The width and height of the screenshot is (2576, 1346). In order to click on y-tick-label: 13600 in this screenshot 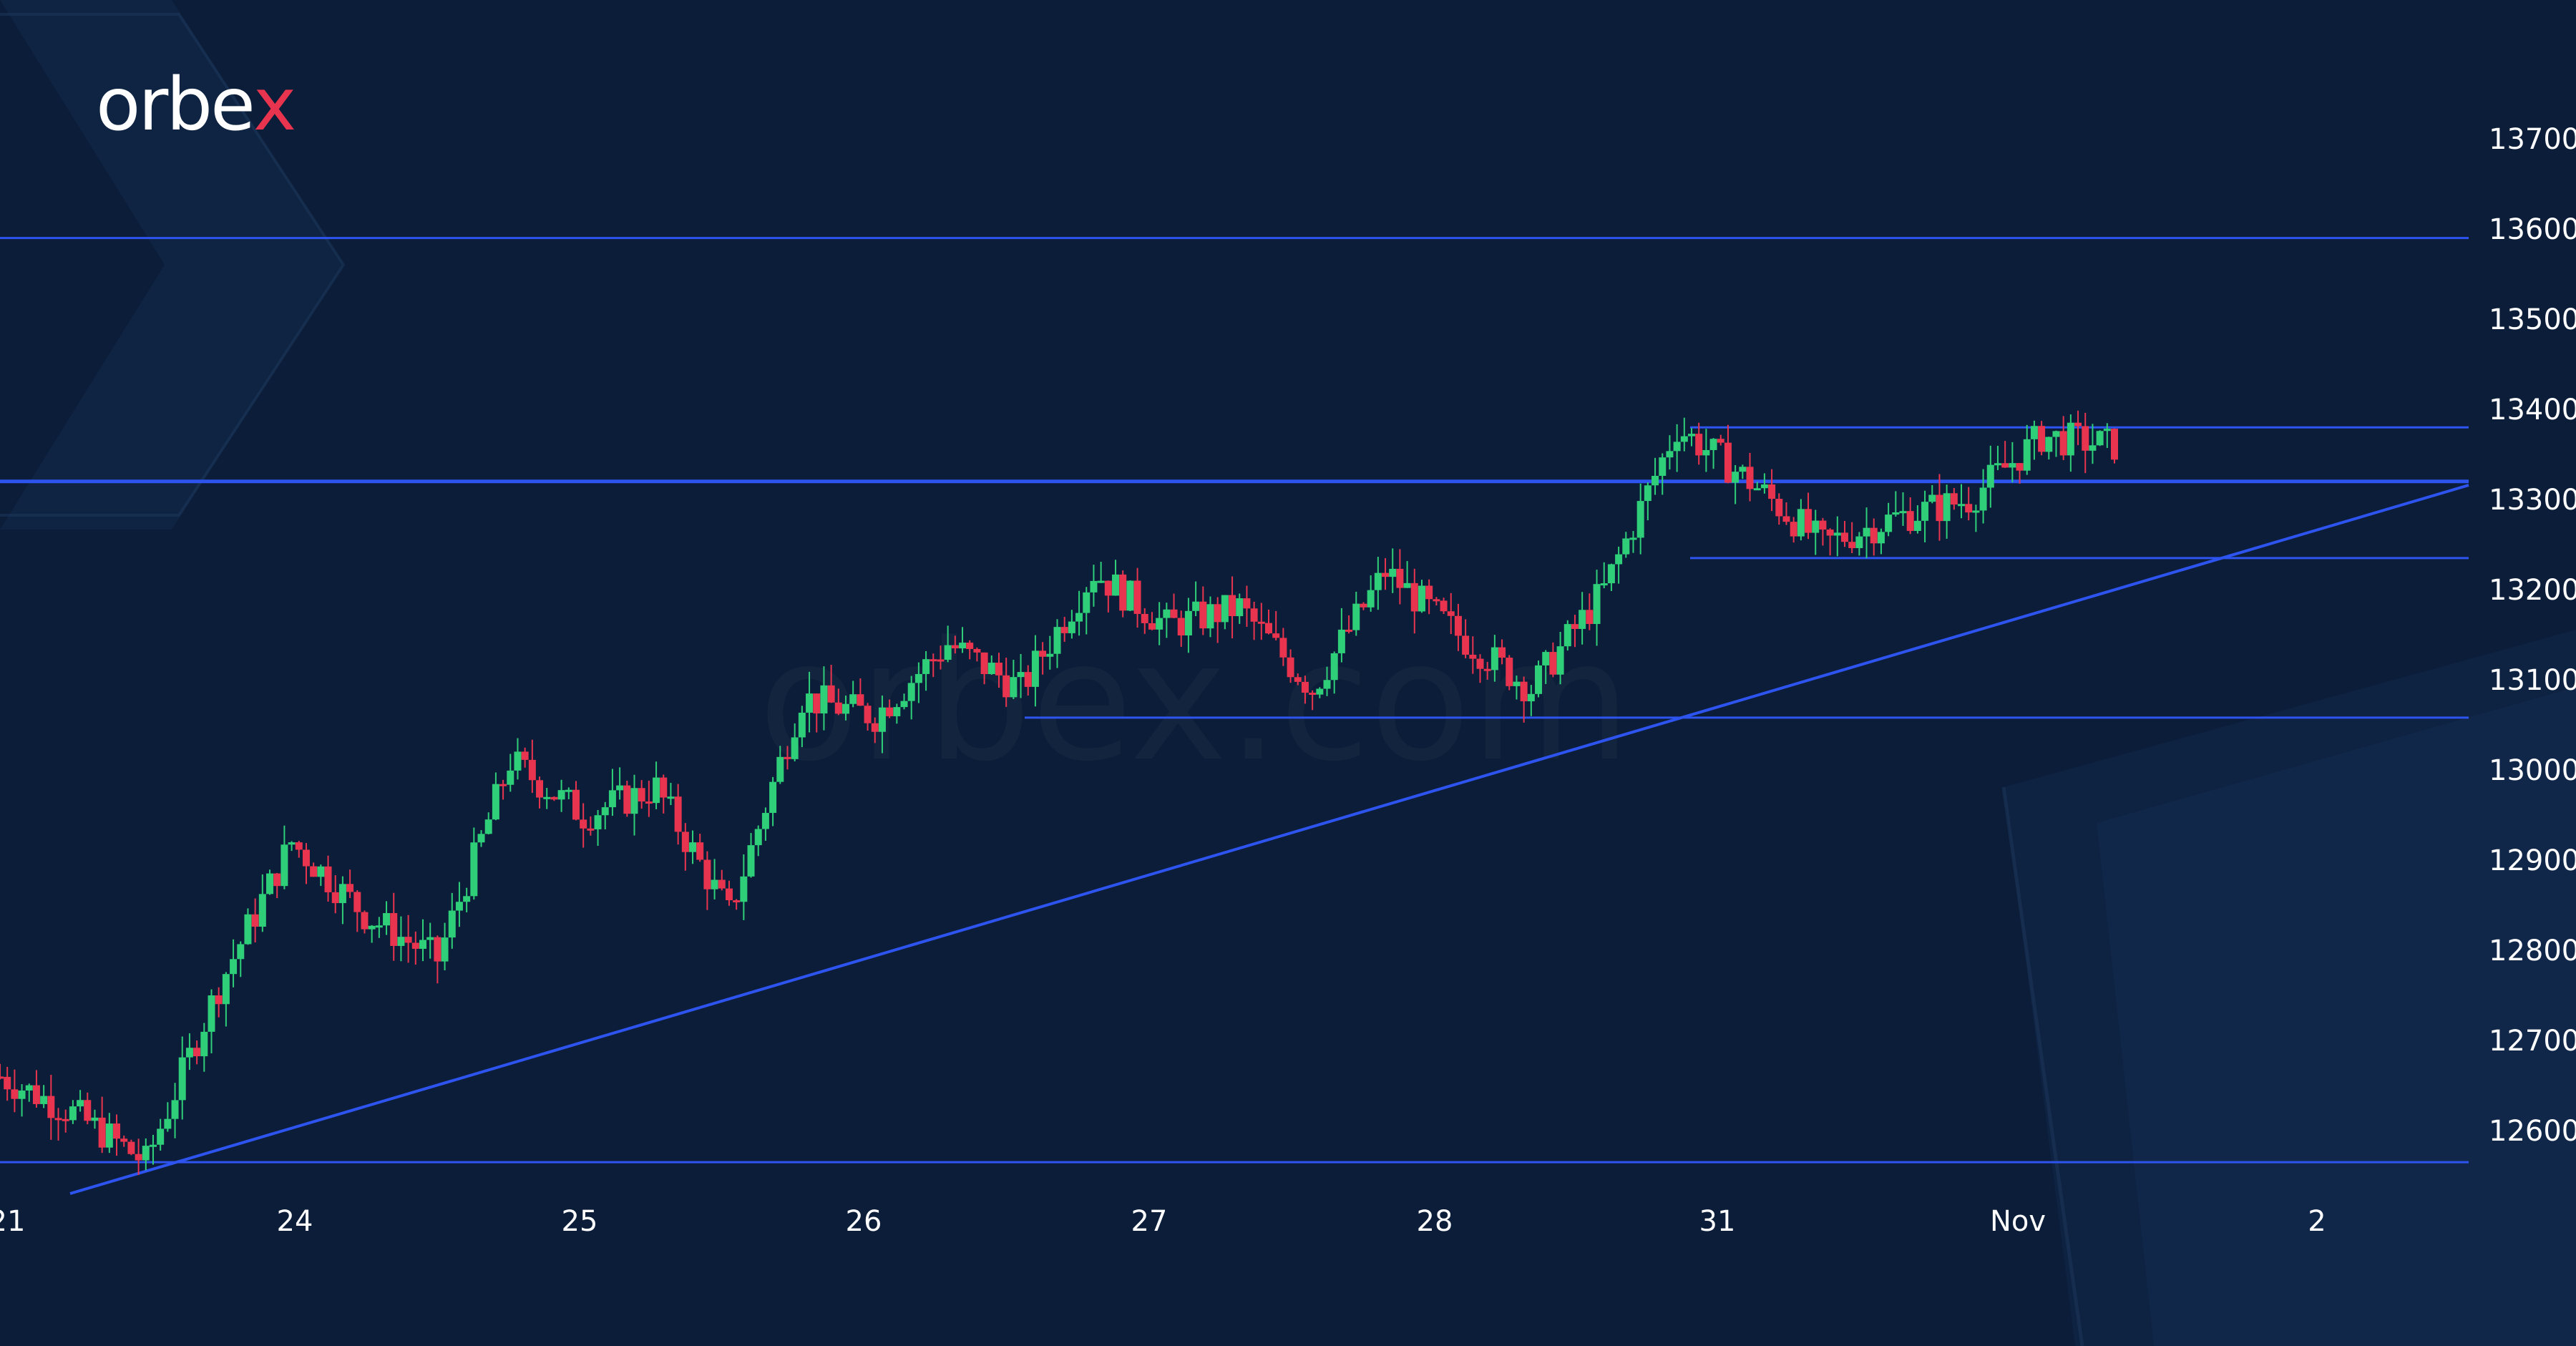, I will do `click(2532, 229)`.